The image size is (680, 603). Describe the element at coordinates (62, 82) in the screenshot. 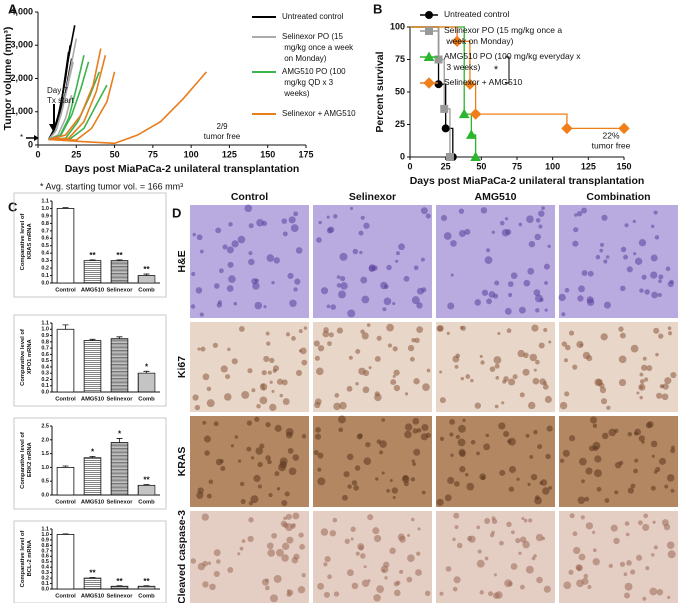

I see `tumor-growth-line` at that location.